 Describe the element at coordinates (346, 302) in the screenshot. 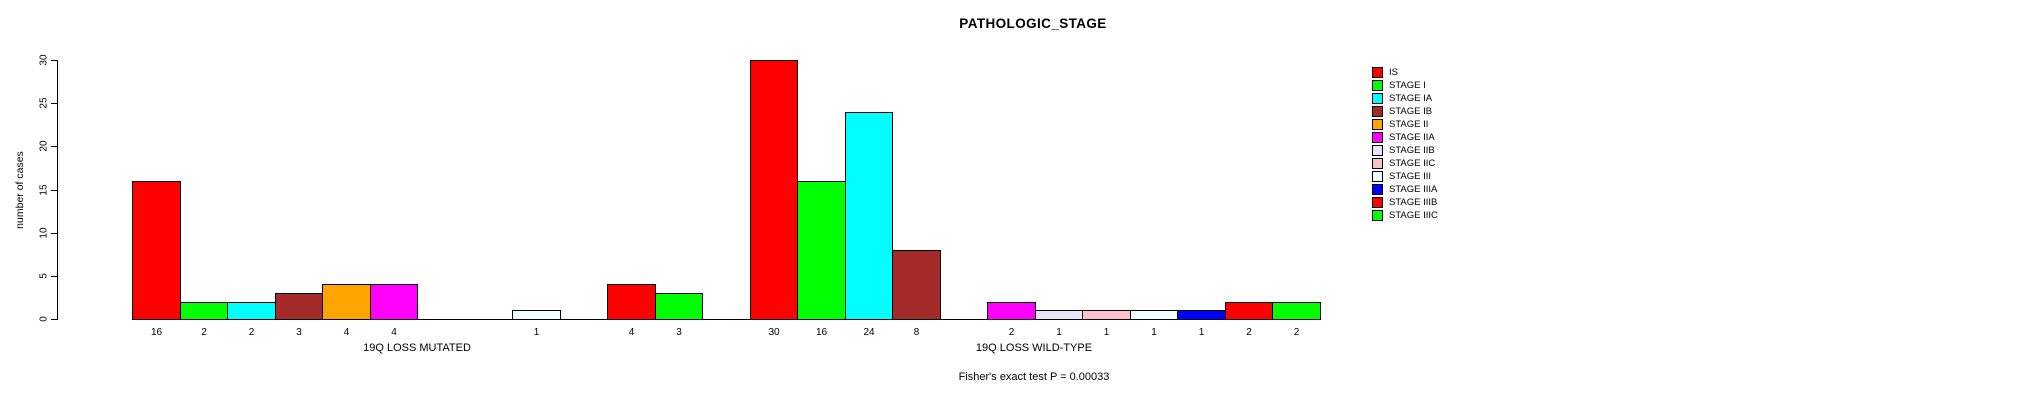

I see `bar-mutated-stage-ii` at that location.